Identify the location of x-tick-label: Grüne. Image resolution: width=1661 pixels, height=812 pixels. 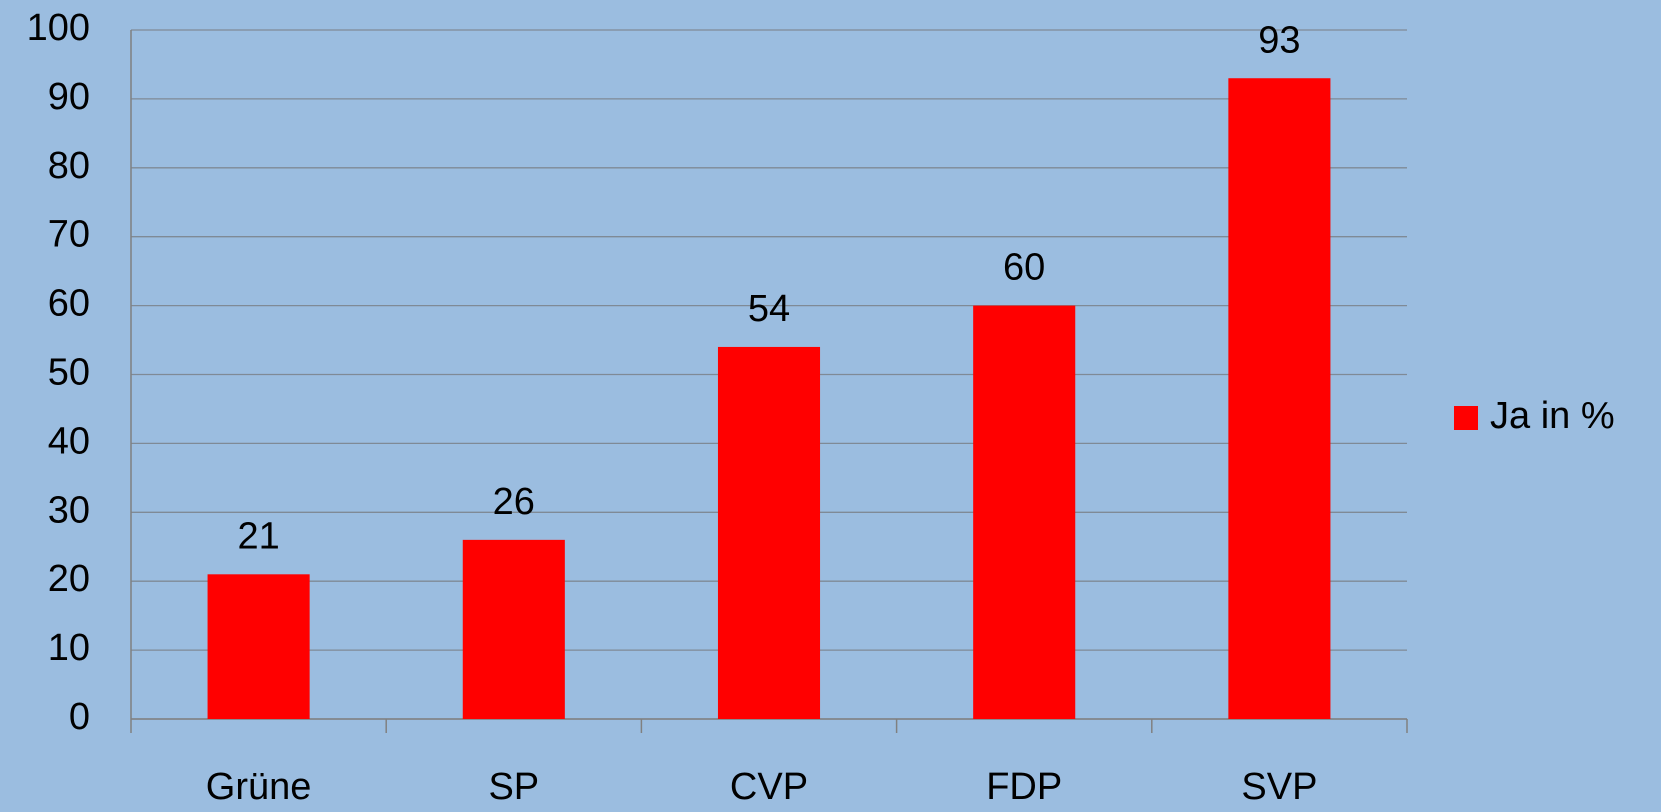
(259, 787).